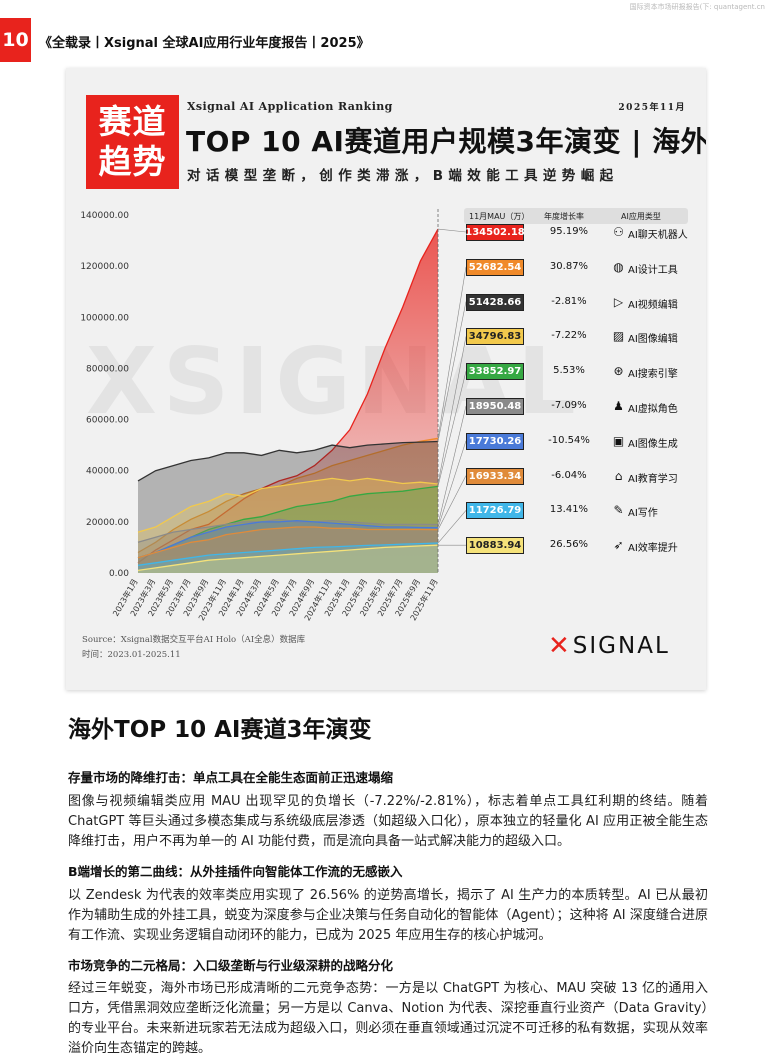 This screenshot has height=1062, width=771. Describe the element at coordinates (104, 267) in the screenshot. I see `y-tick-label: 120000.00` at that location.